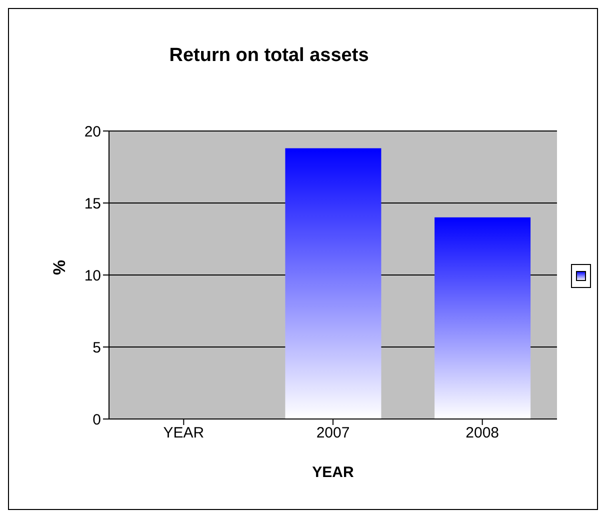  Describe the element at coordinates (333, 433) in the screenshot. I see `x-tick-label: 2007` at that location.